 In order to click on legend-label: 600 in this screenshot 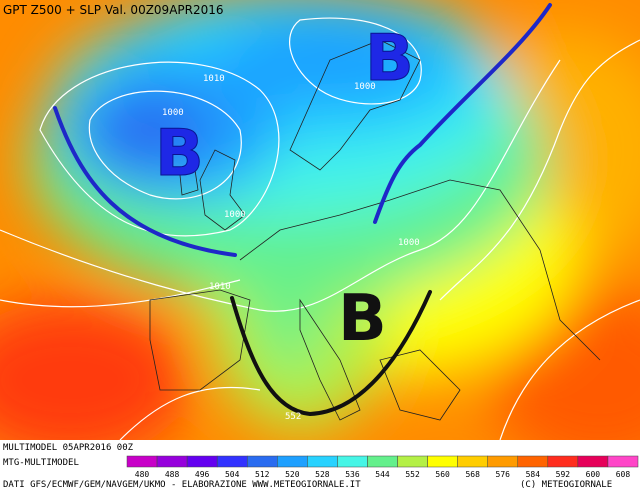, I will do `click(593, 474)`.